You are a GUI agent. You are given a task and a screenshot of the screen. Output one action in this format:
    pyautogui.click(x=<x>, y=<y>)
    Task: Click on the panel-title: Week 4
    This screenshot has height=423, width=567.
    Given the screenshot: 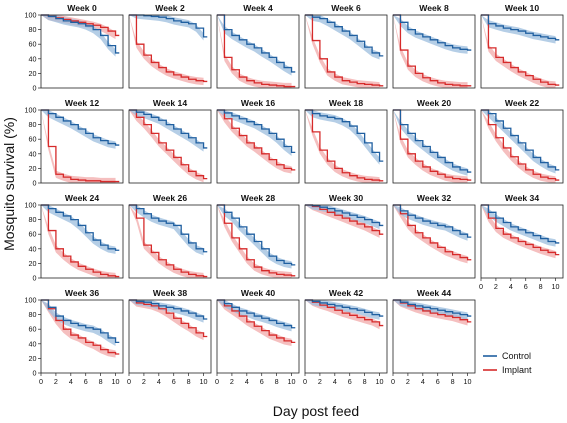 What is the action you would take?
    pyautogui.click(x=258, y=8)
    